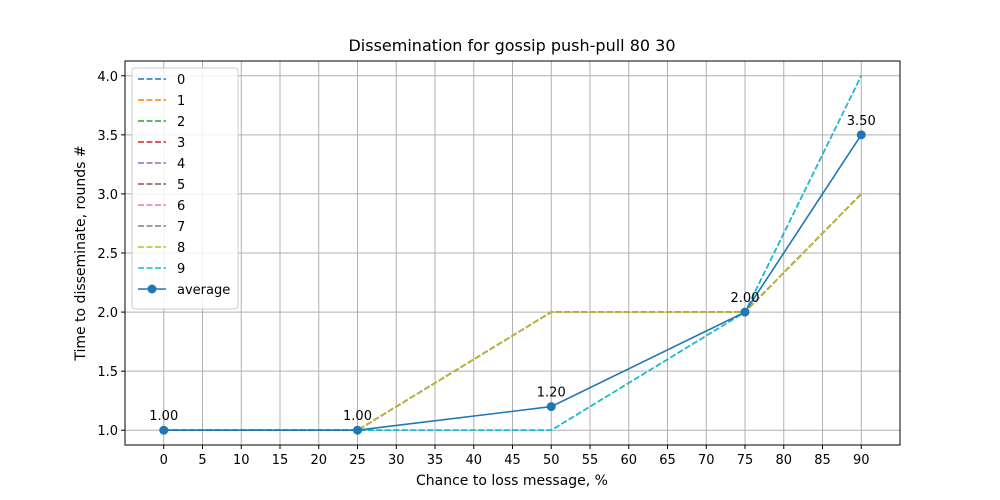  I want to click on data-label: 2.00, so click(745, 298).